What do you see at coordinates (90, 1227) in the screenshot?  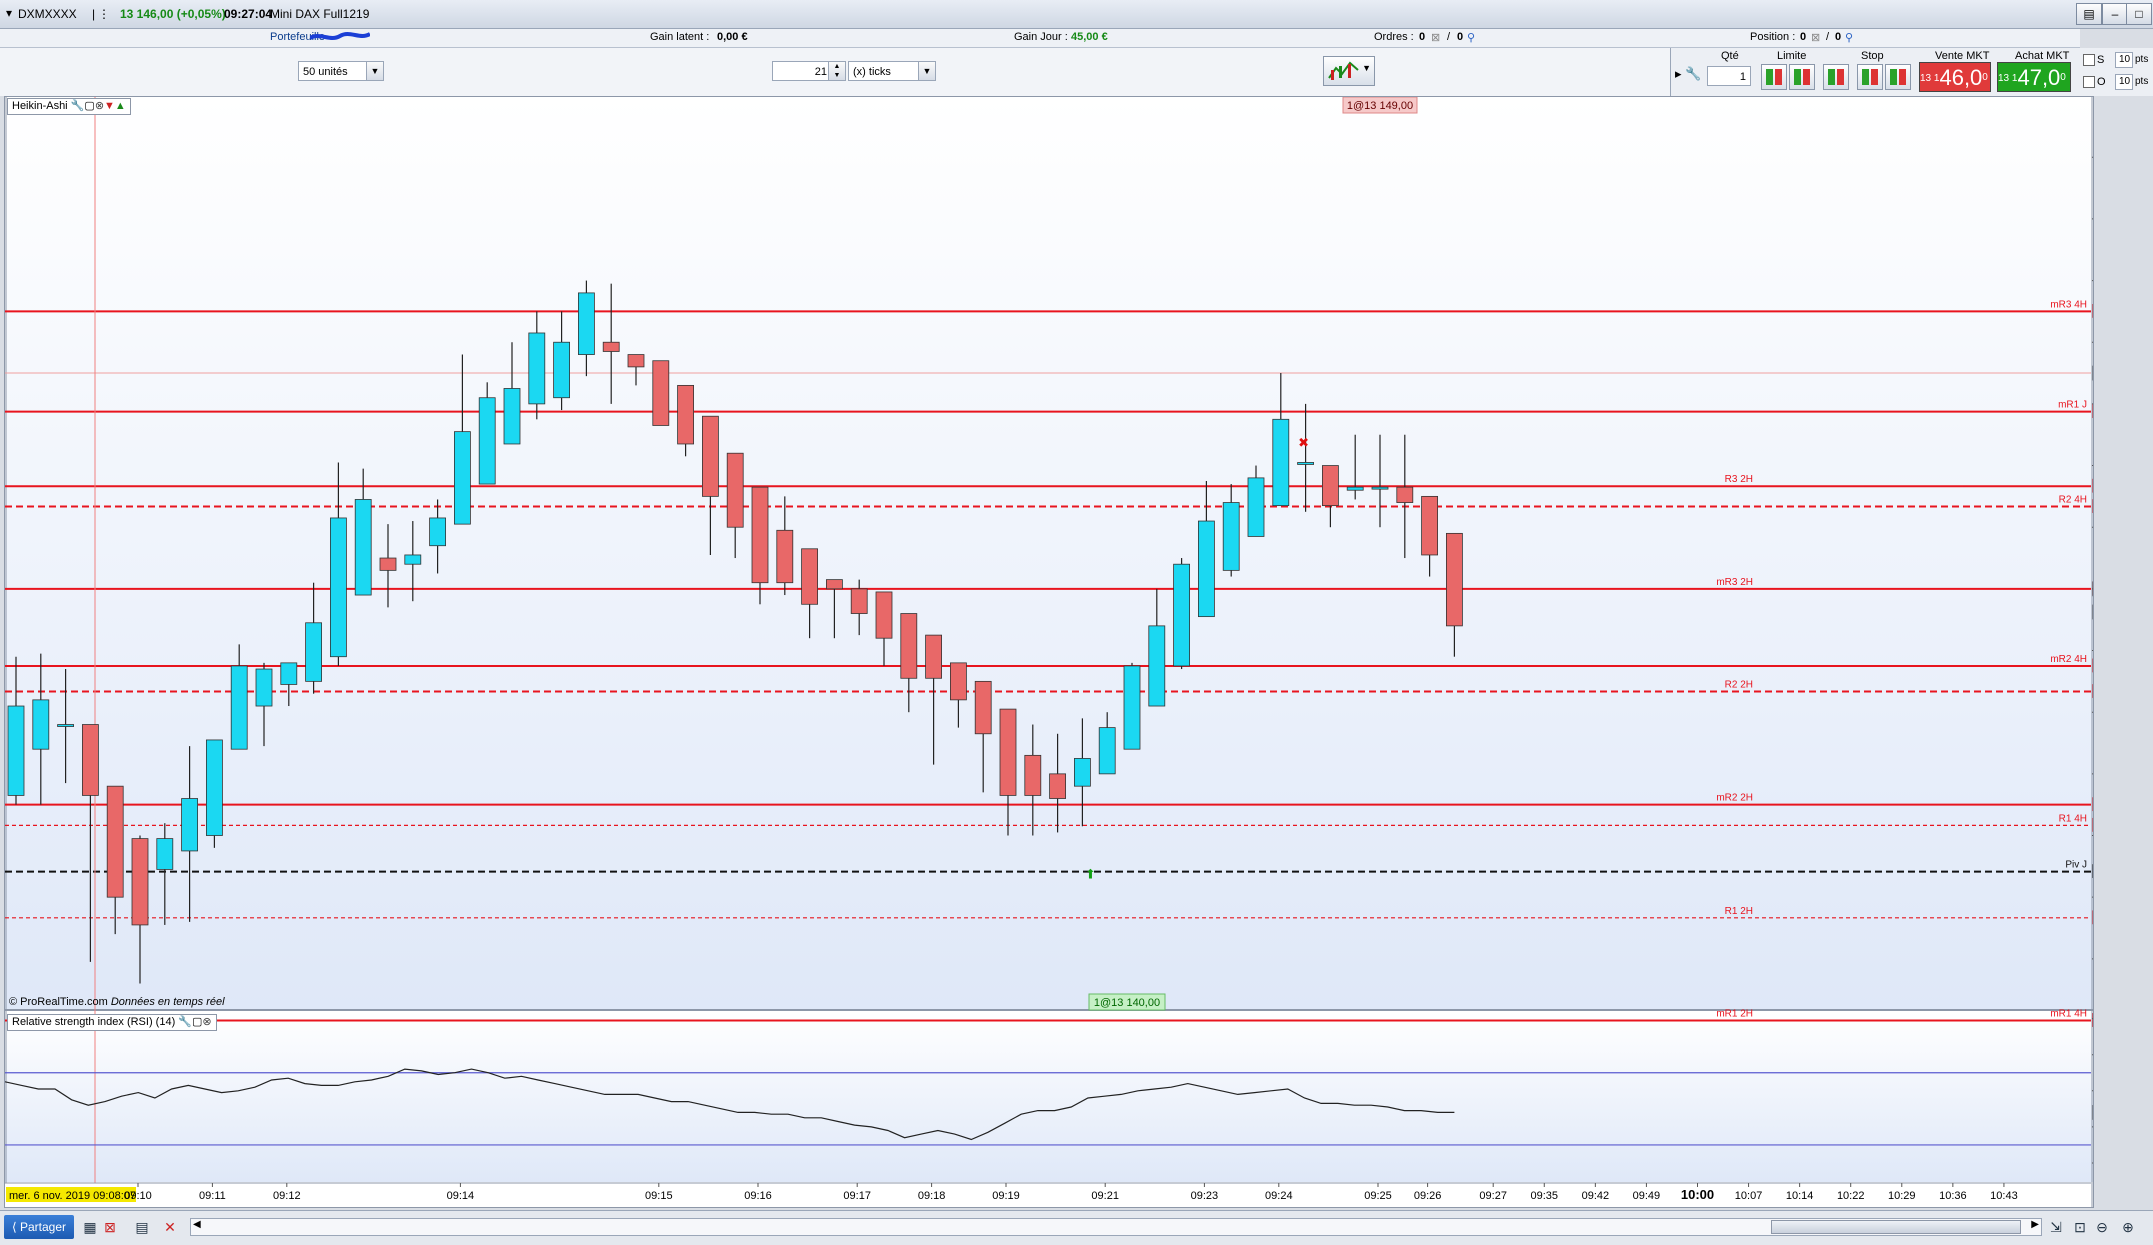 I see `chart-tool-icon: ▦` at bounding box center [90, 1227].